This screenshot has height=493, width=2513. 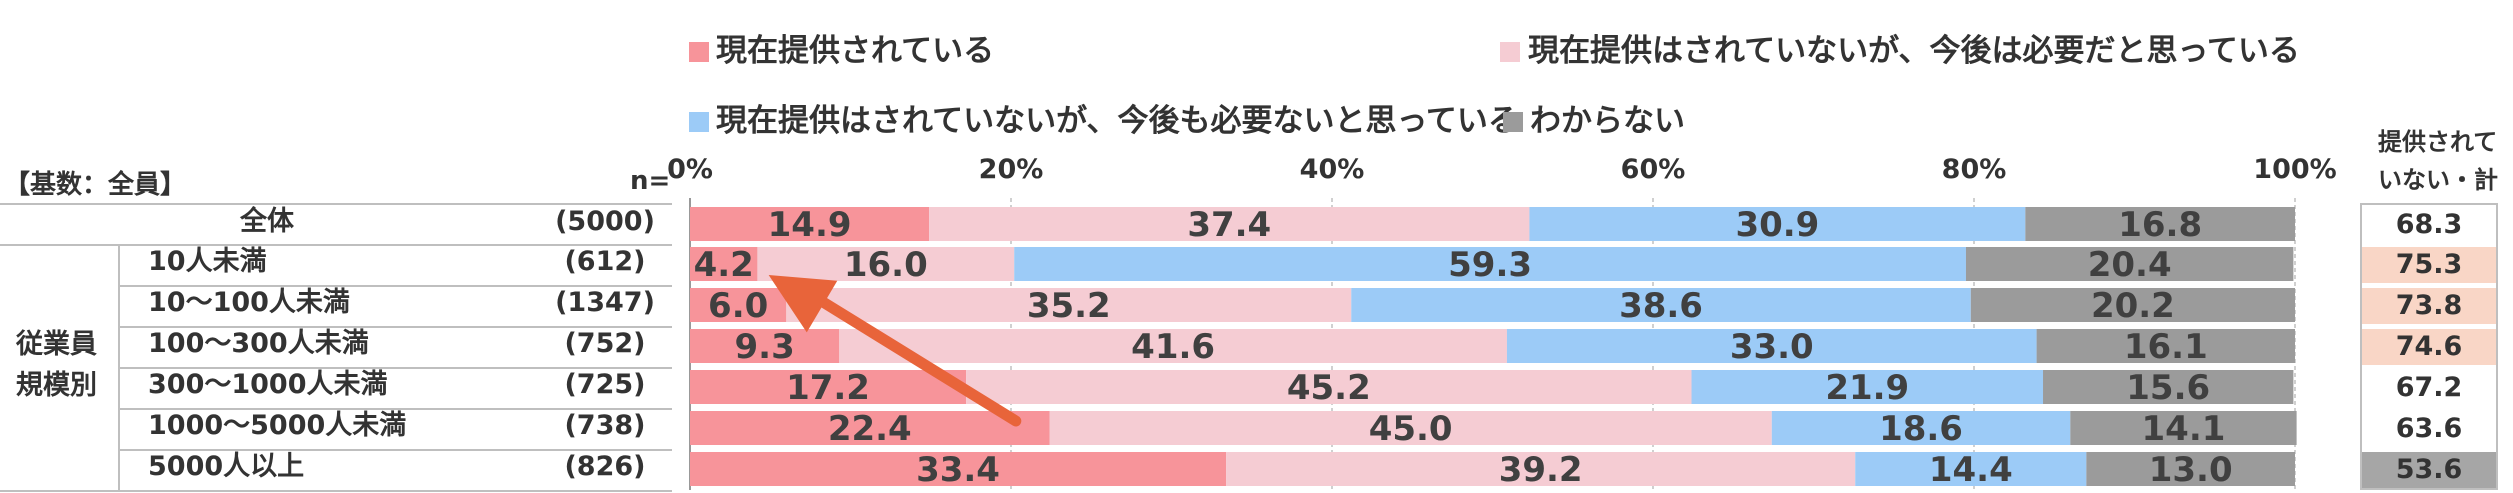 I want to click on row-label: 10人未満, so click(x=207, y=261).